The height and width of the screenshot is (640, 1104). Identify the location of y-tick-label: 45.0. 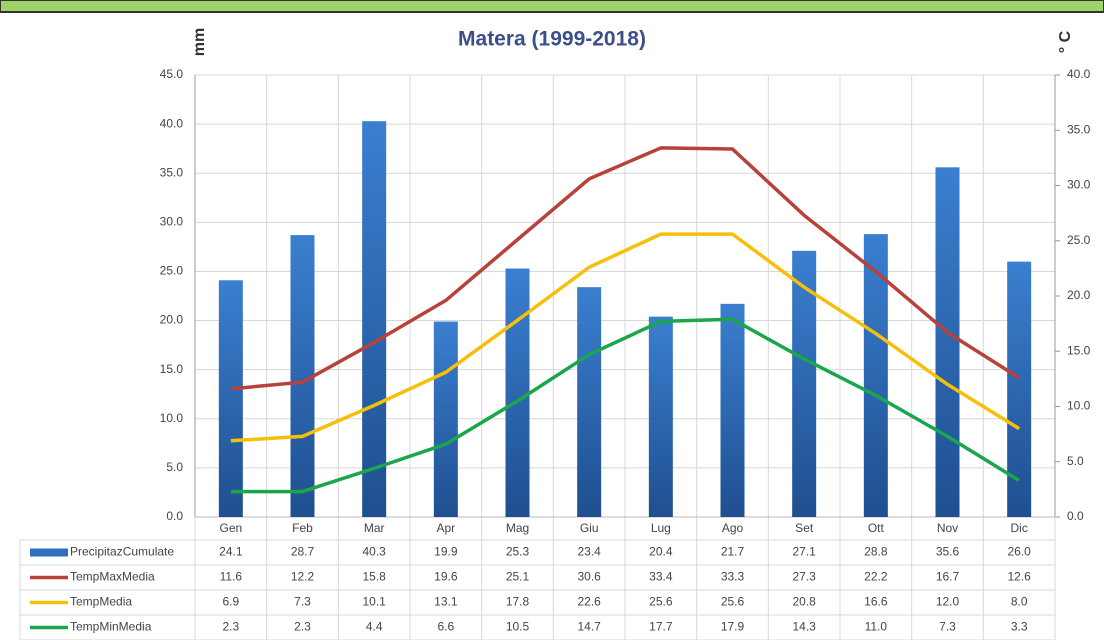
(172, 74).